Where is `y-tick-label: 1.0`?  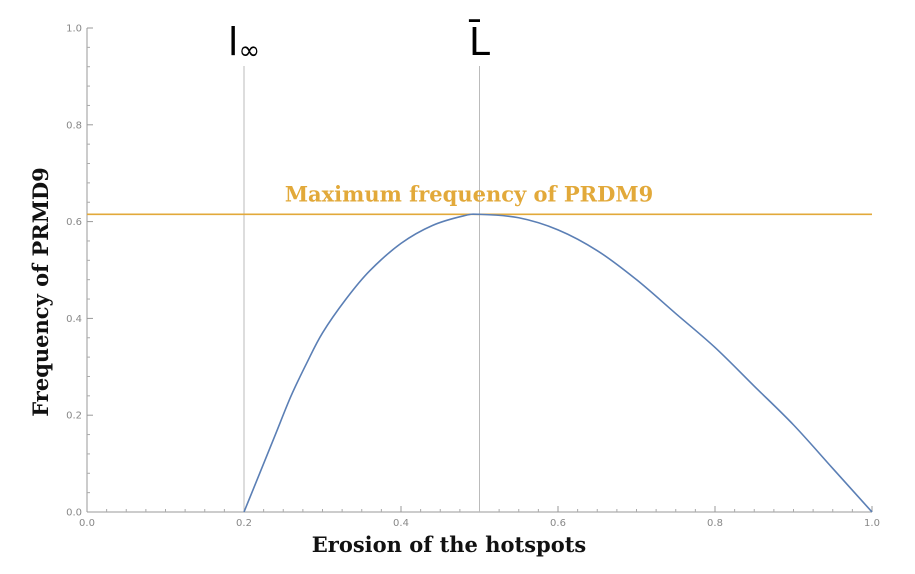 y-tick-label: 1.0 is located at coordinates (74, 29).